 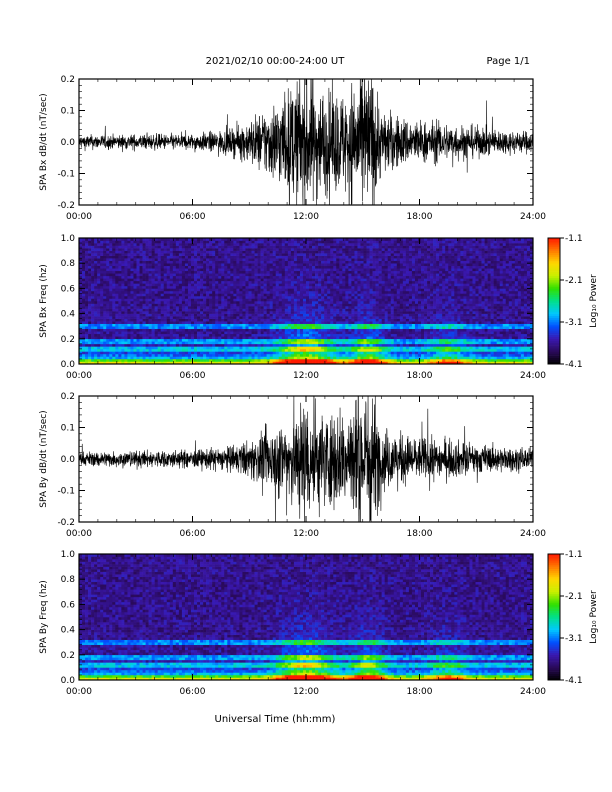 I want to click on x-axis: 00:00 06:00 12:00 18:00 24:00, so click(x=306, y=150).